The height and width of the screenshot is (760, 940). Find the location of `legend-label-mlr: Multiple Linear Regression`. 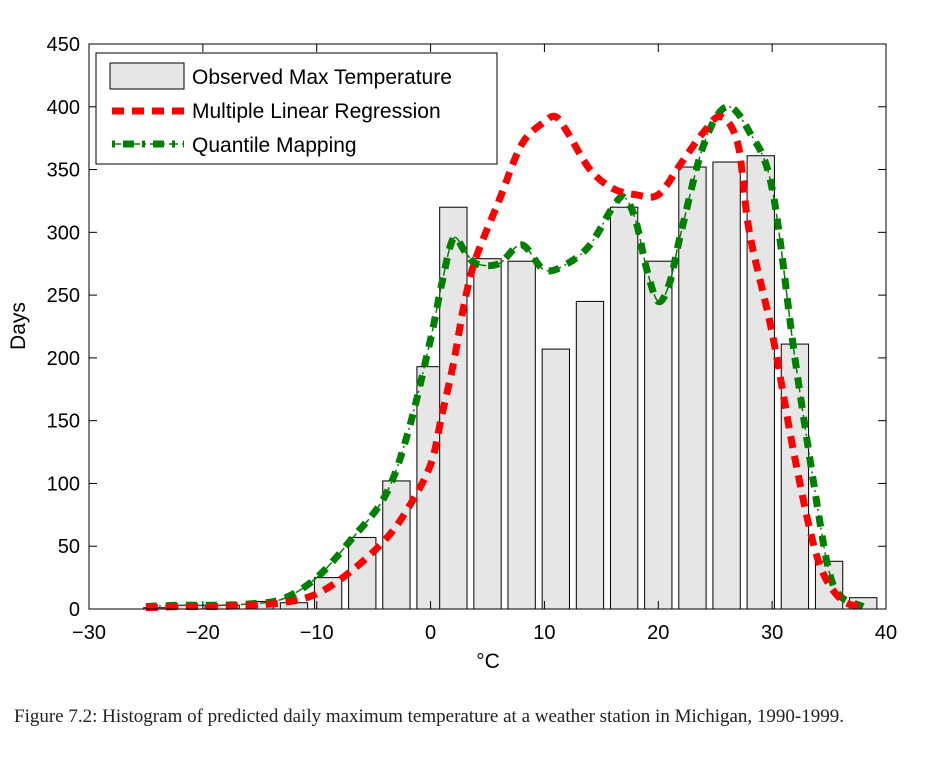

legend-label-mlr: Multiple Linear Regression is located at coordinates (316, 111).